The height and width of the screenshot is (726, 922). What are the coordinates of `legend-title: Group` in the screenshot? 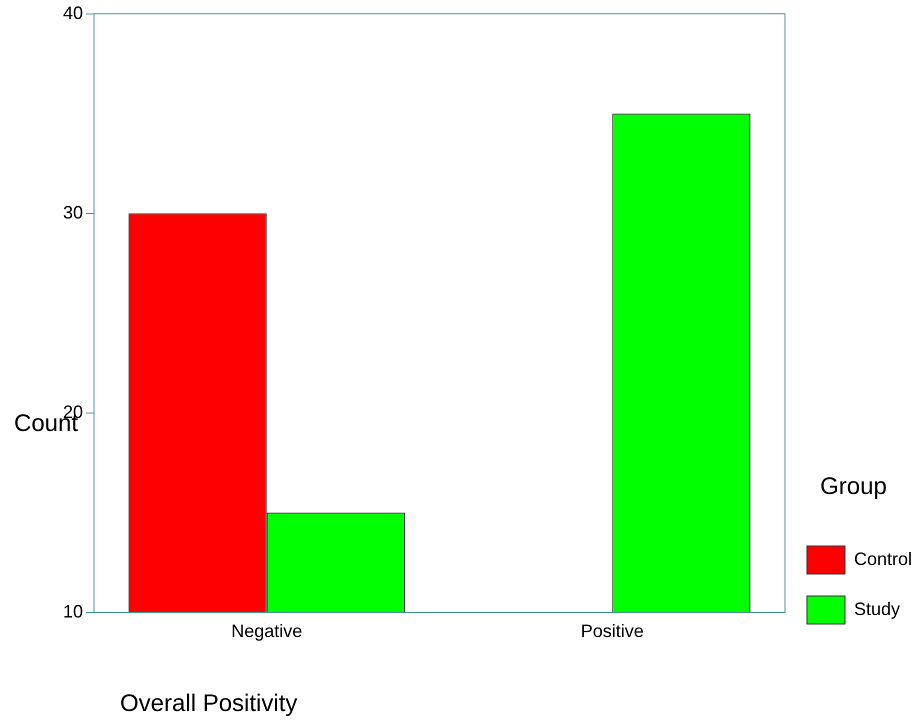 It's located at (853, 486).